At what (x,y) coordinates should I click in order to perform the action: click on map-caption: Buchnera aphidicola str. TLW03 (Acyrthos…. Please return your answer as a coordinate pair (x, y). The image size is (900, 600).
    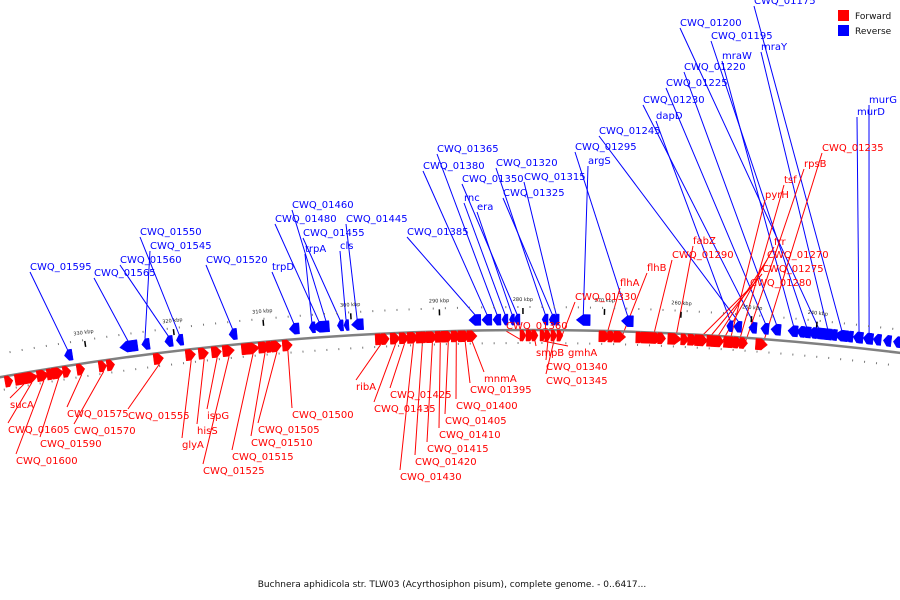
    Looking at the image, I should click on (452, 585).